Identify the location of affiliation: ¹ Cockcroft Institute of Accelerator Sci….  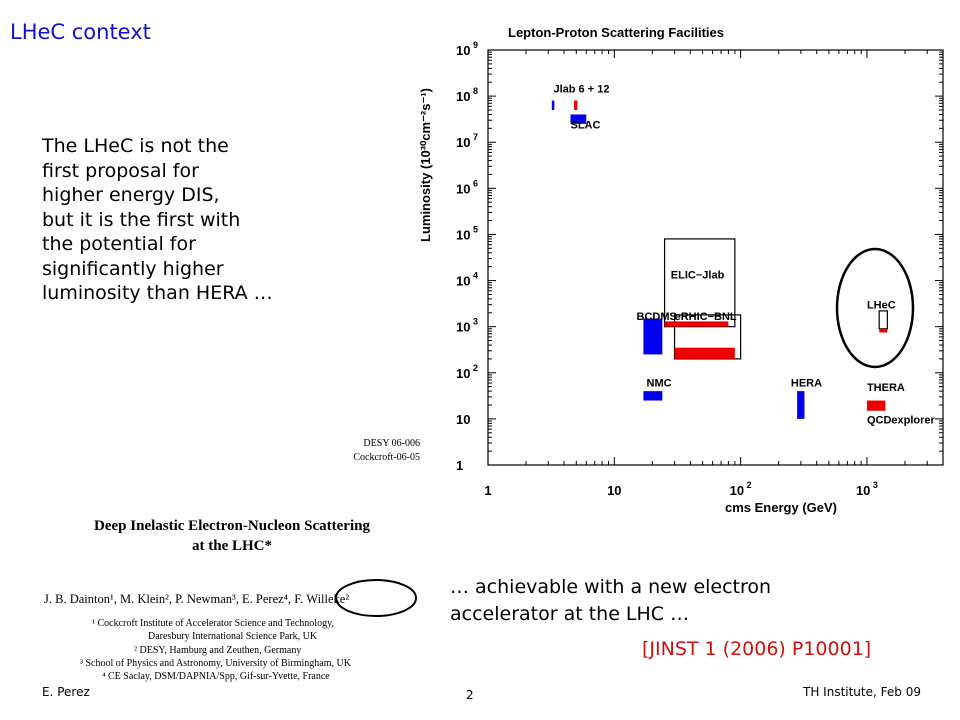
(213, 623).